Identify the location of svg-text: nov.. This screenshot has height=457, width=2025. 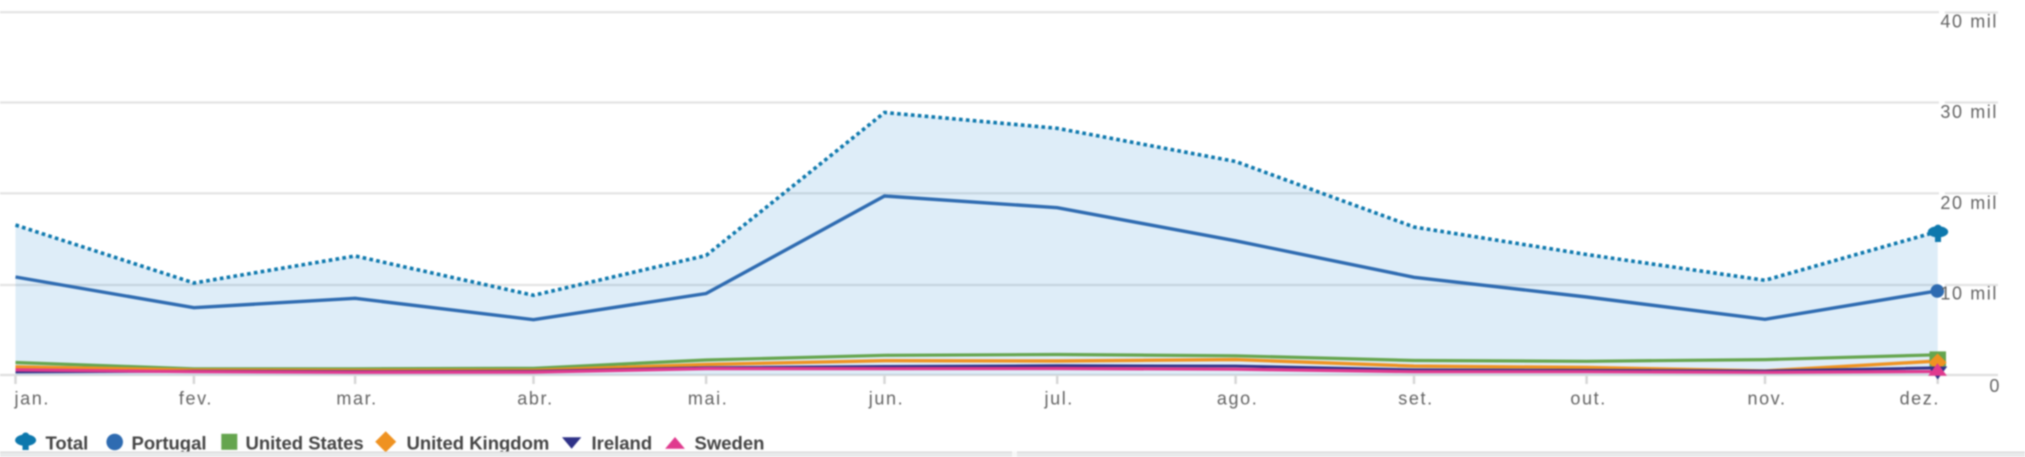
(1766, 399).